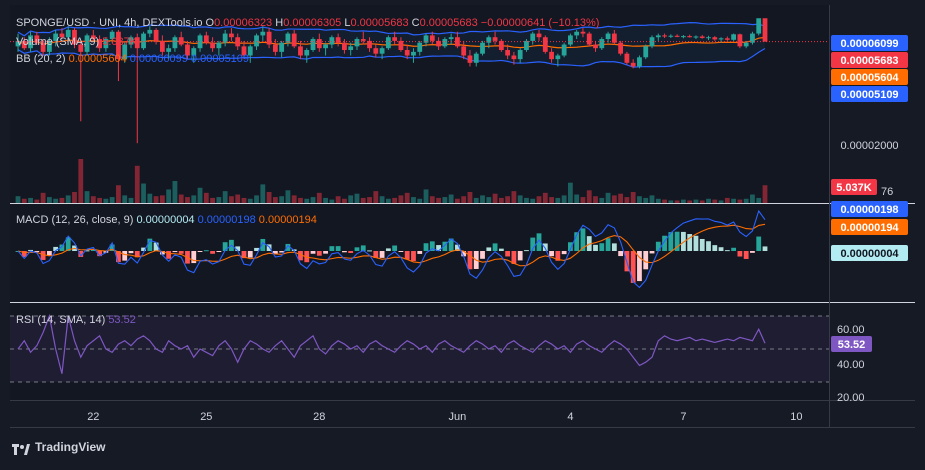 This screenshot has width=925, height=470. Describe the element at coordinates (93, 417) in the screenshot. I see `x-tick-label: 22` at that location.